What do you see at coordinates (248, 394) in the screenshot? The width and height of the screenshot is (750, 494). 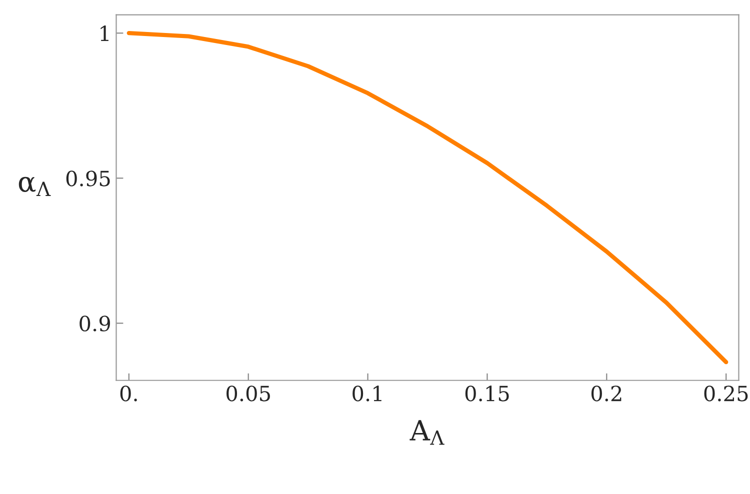 I see `x-tick-label: 0.05` at bounding box center [248, 394].